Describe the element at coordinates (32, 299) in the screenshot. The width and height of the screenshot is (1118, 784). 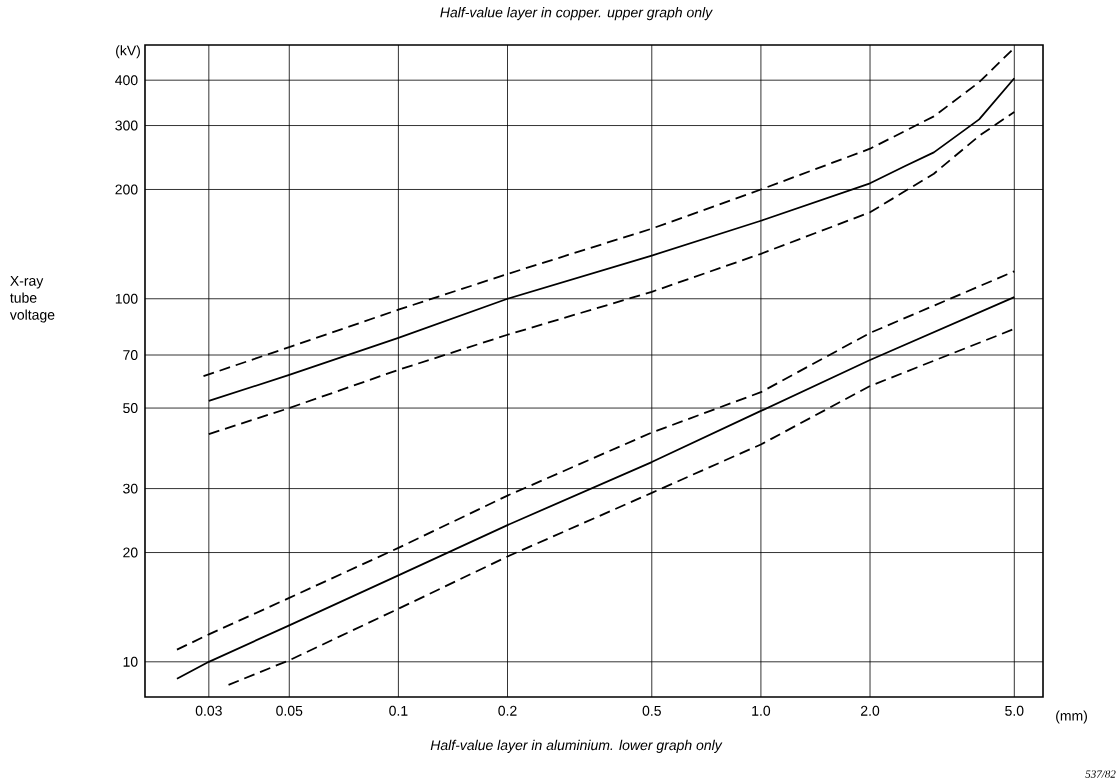
I see `y-axis-title: X-ray tube voltage` at that location.